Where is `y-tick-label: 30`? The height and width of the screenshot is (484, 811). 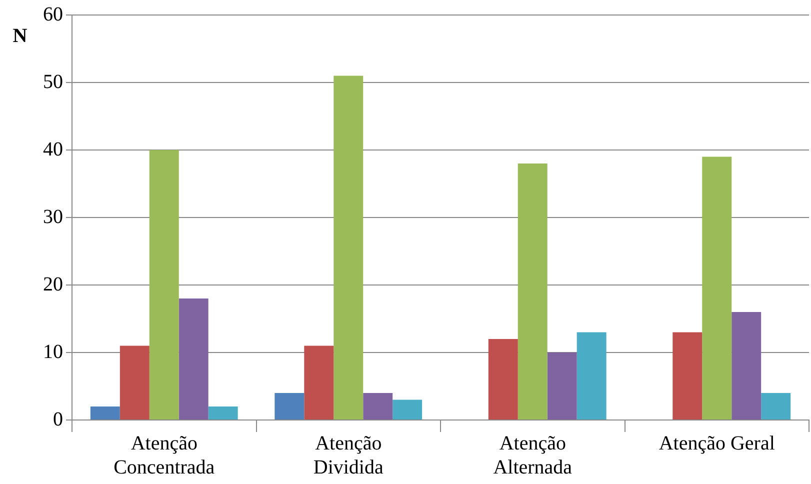 y-tick-label: 30 is located at coordinates (53, 217).